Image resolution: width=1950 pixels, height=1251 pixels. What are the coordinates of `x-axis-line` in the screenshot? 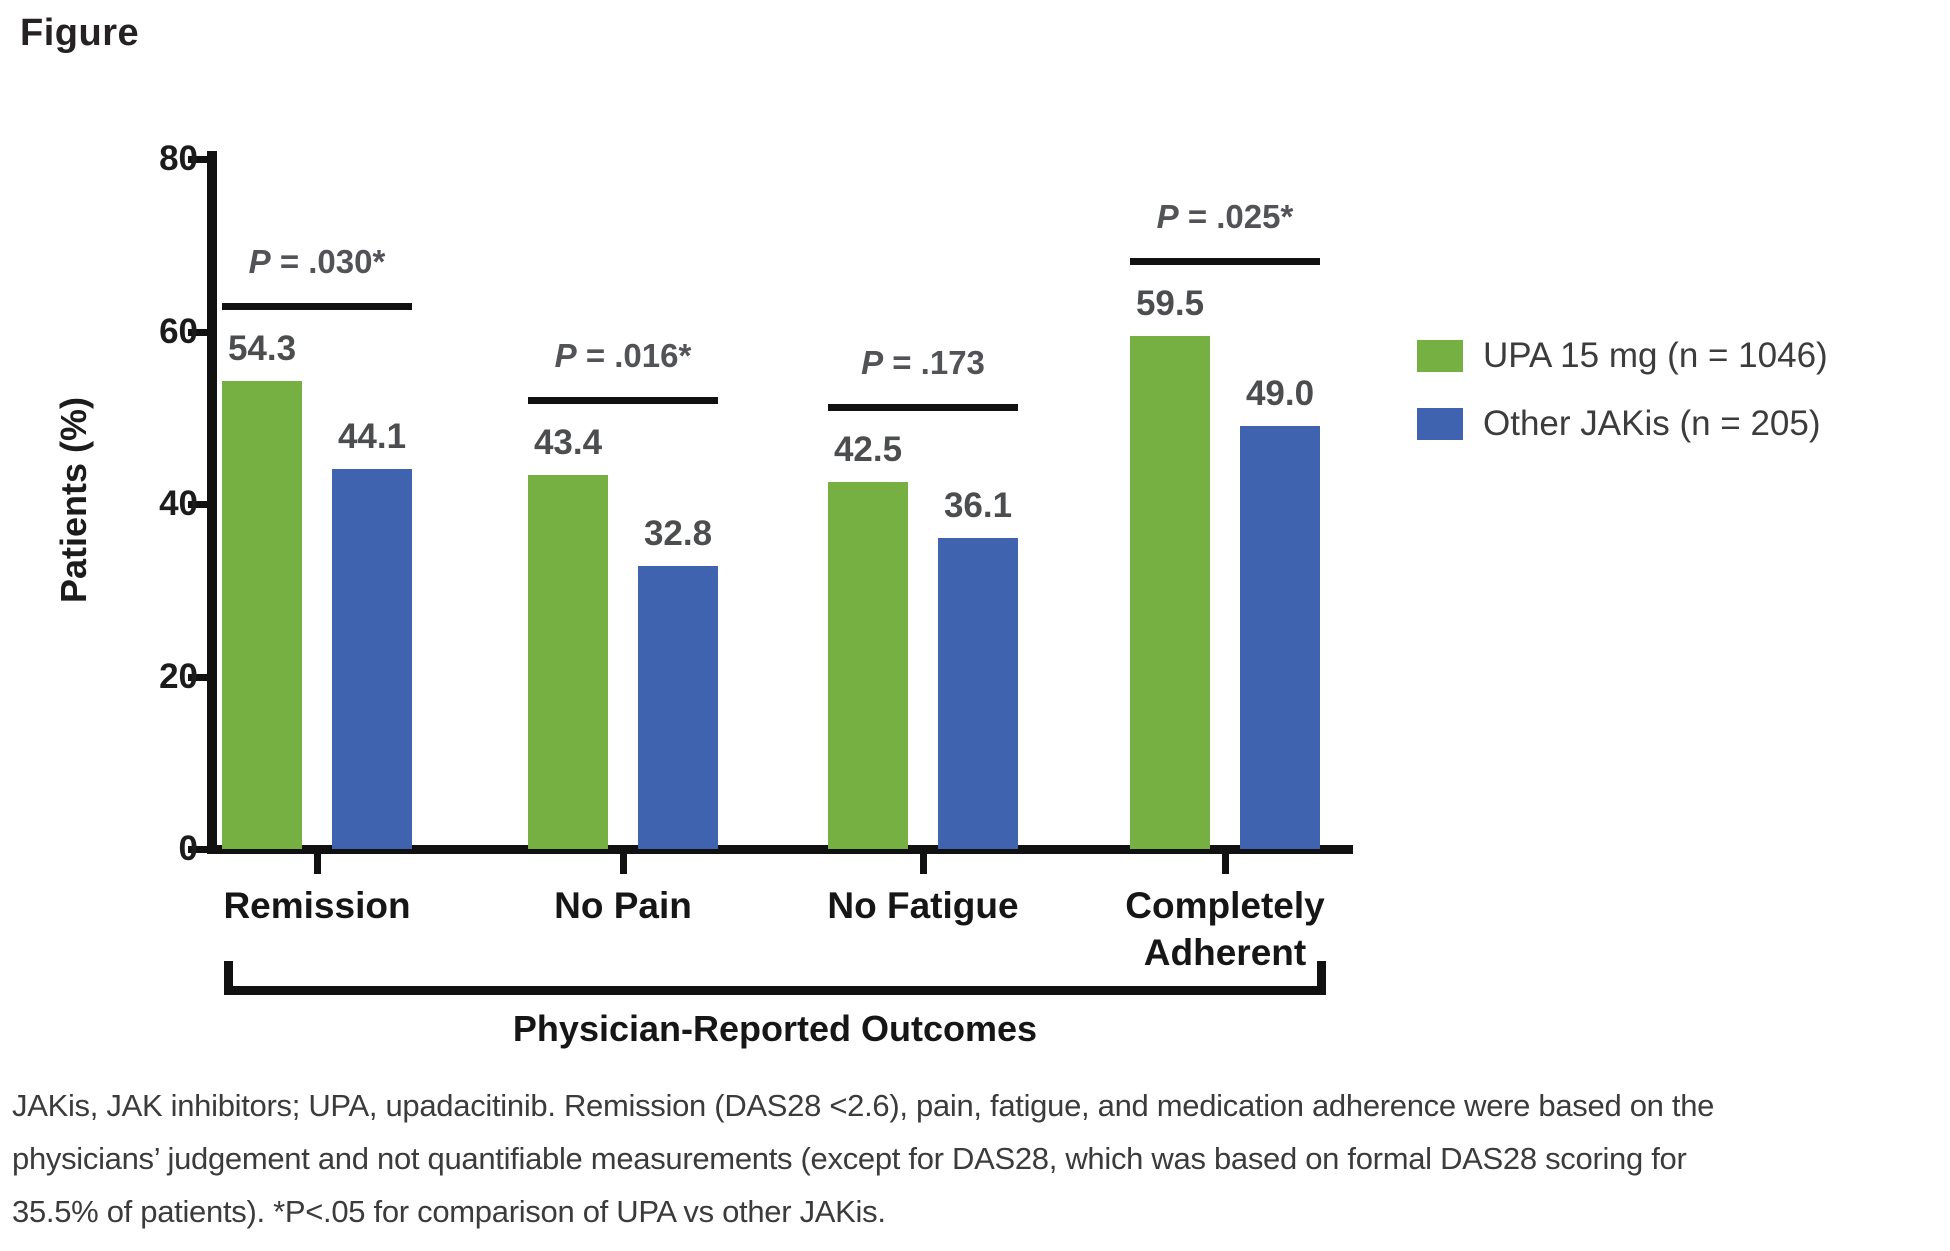 It's located at (780, 849).